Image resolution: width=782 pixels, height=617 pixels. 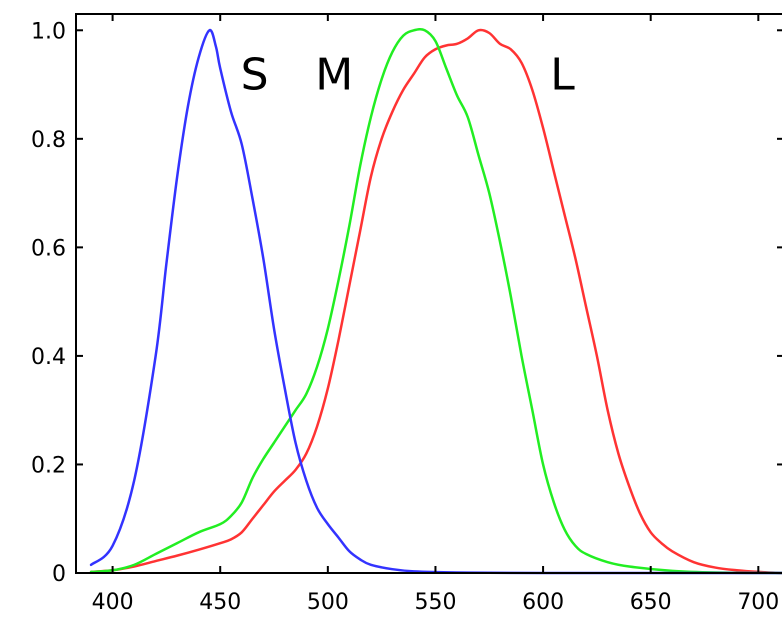 What do you see at coordinates (334, 75) in the screenshot?
I see `curve-label-m: M` at bounding box center [334, 75].